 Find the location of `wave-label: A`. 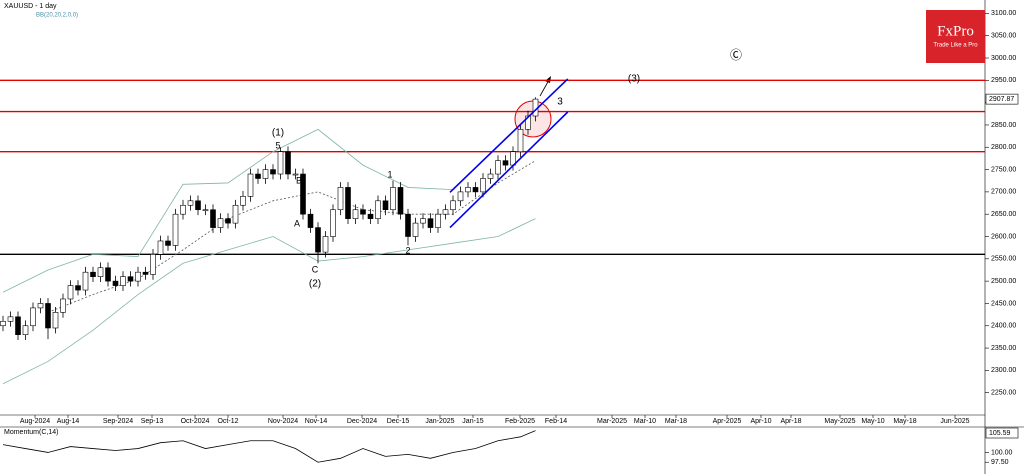

wave-label: A is located at coordinates (297, 223).